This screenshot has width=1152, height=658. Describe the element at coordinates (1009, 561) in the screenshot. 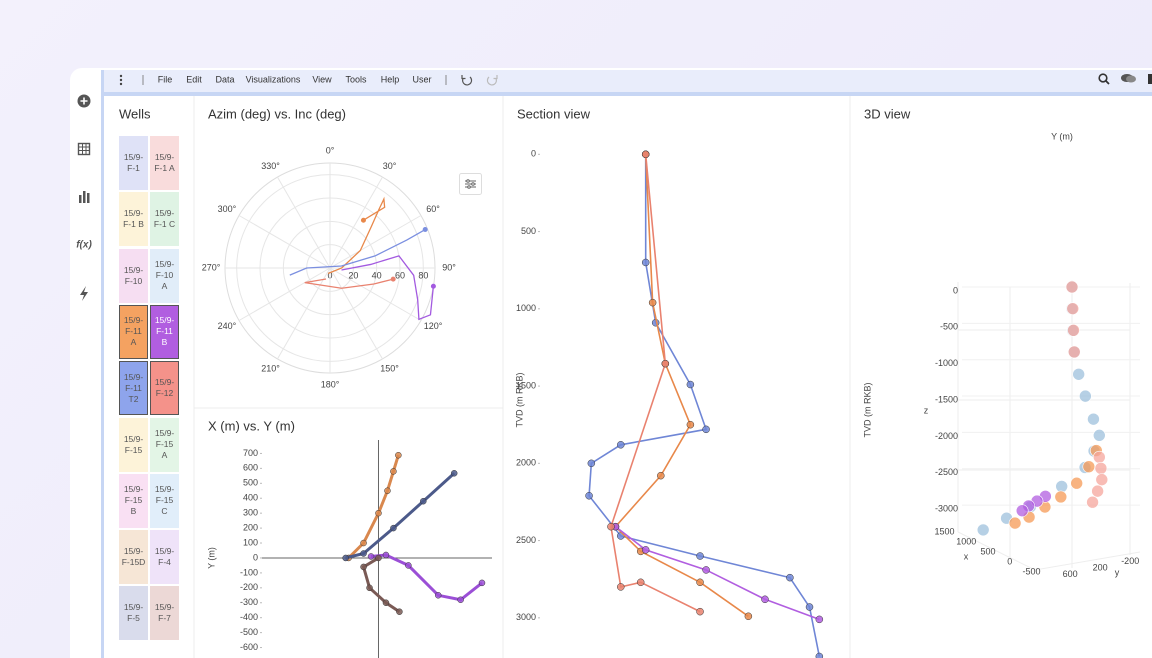

I see `x-tick-label: 0` at that location.